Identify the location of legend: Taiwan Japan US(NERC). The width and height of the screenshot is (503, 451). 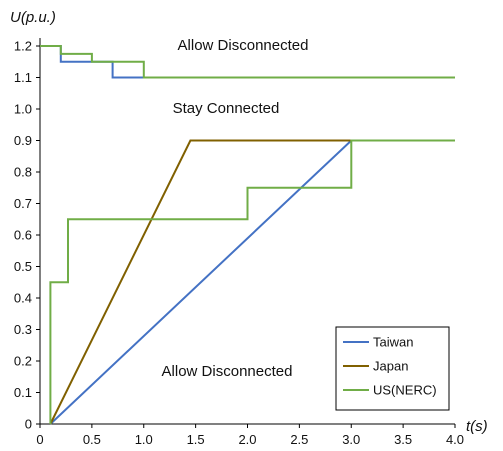
(392, 368).